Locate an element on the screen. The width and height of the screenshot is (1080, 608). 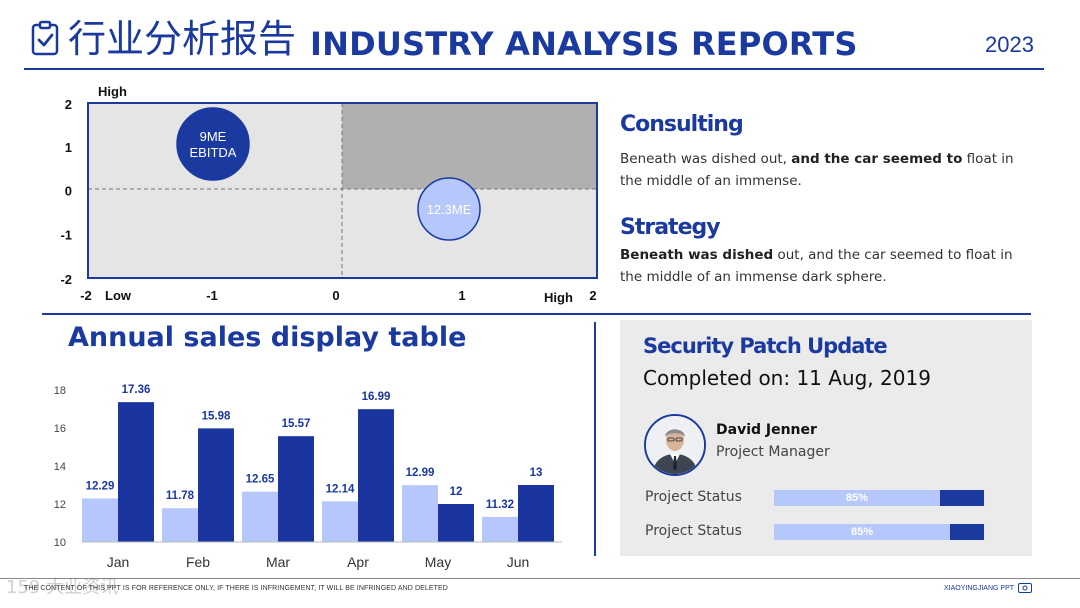
consulting-body-bold: and the car seemed to is located at coordinates (877, 159).